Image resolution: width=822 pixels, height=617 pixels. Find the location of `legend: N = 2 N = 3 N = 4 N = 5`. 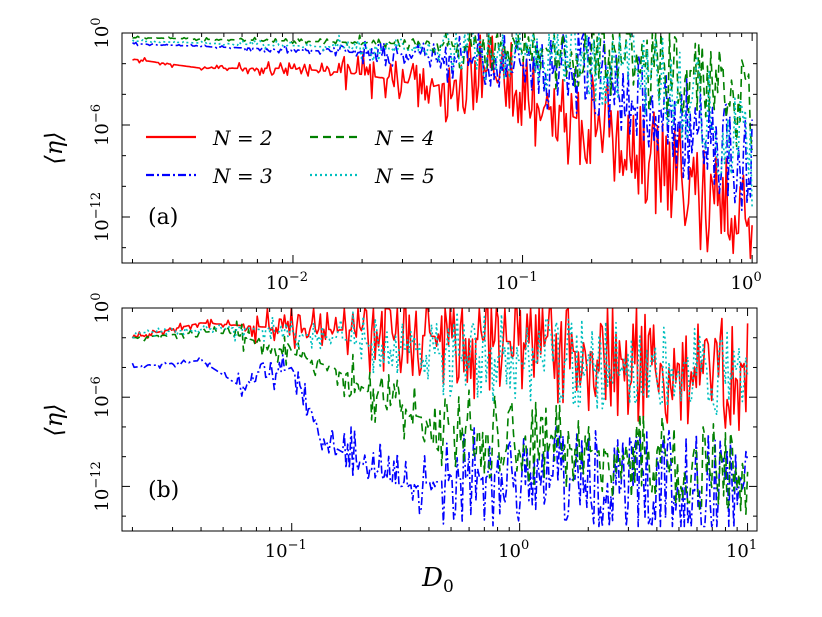

legend: N = 2 N = 3 N = 4 N = 5 is located at coordinates (290, 157).